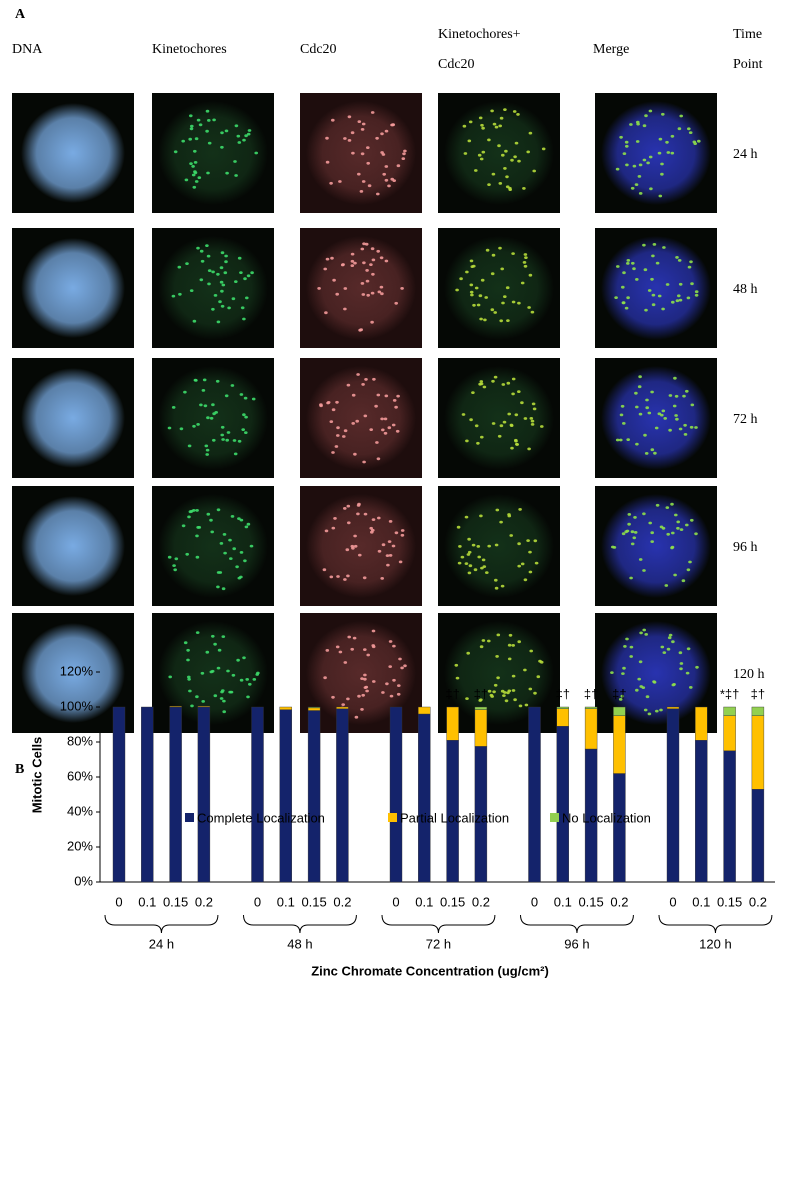 The image size is (800, 1201). Describe the element at coordinates (73, 418) in the screenshot. I see `nucleus` at that location.